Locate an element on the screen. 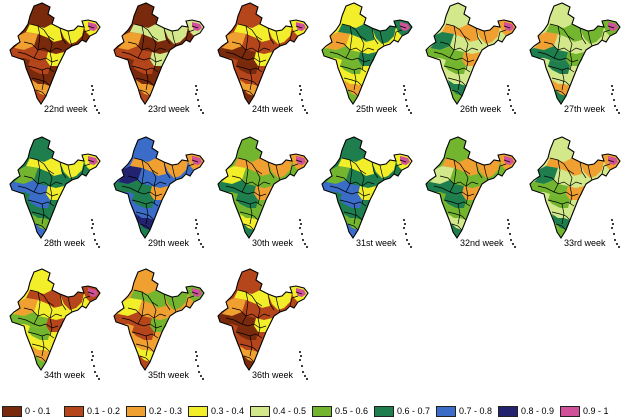  legend-item: 0.7 - 0.8 is located at coordinates (464, 411).